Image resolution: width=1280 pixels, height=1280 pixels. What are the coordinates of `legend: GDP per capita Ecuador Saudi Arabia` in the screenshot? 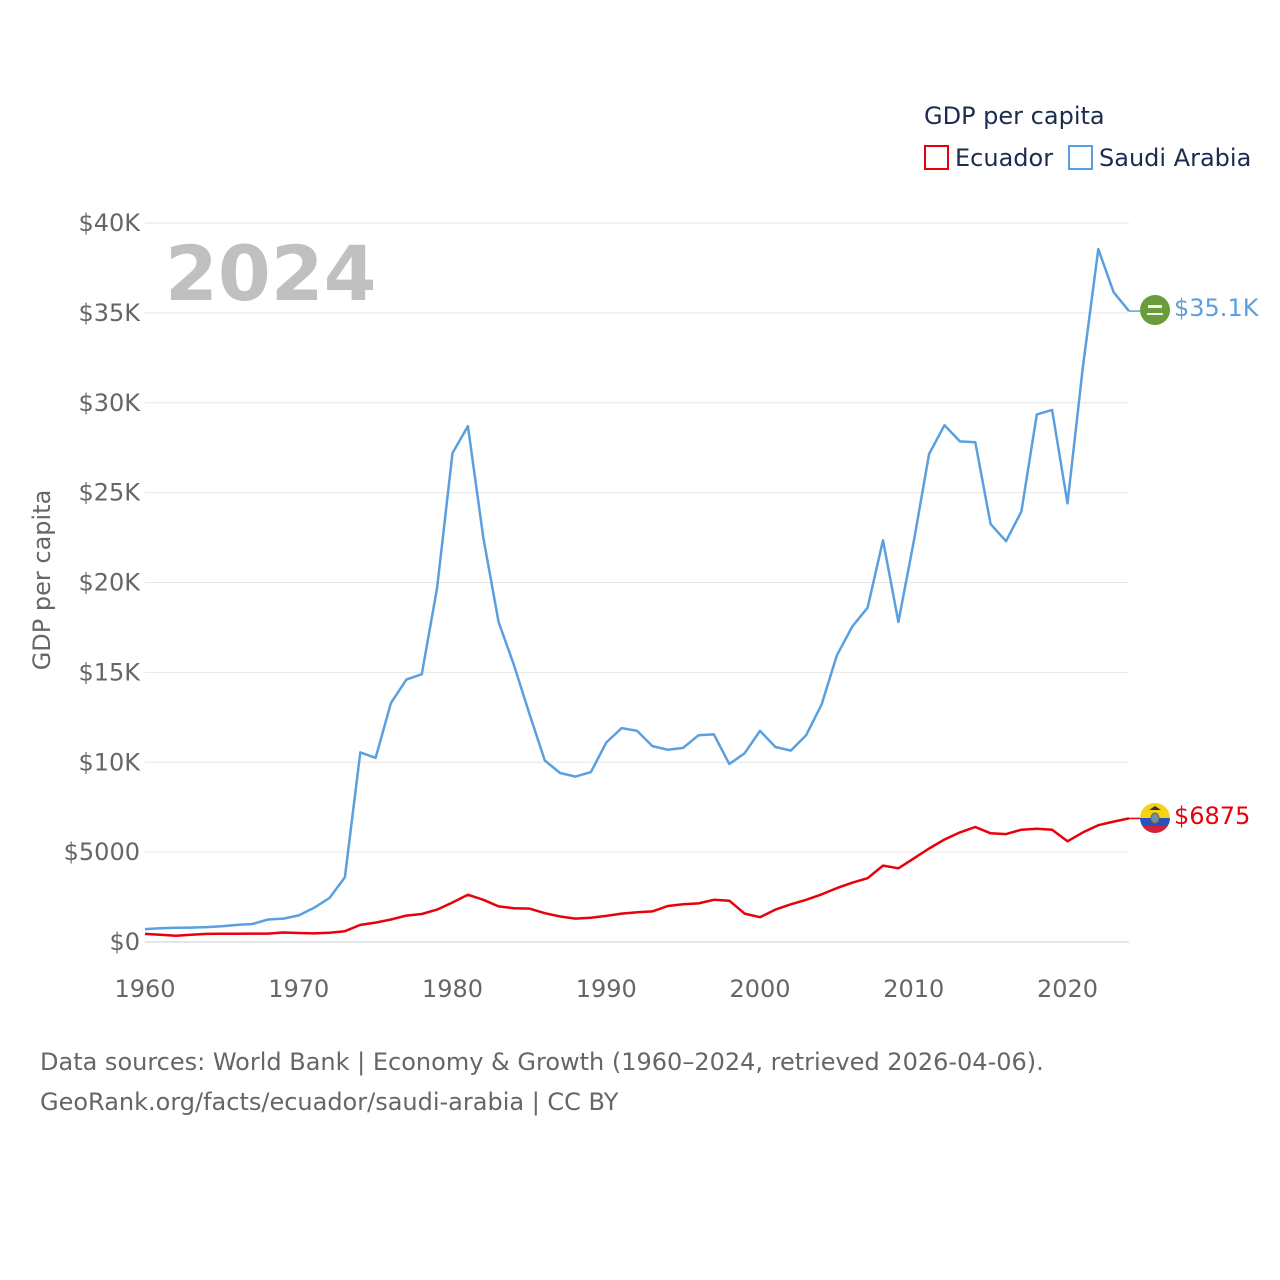 It's located at (1087, 137).